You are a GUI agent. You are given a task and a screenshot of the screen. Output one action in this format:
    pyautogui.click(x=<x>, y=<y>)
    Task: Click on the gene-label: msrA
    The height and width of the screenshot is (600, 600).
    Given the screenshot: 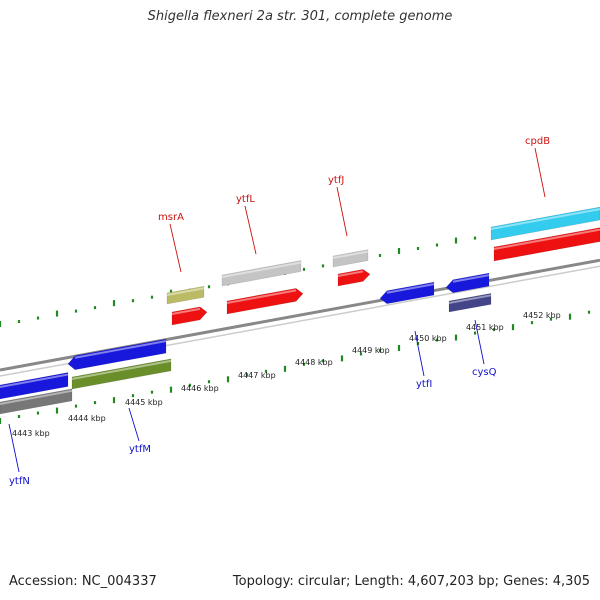 What is the action you would take?
    pyautogui.click(x=171, y=217)
    